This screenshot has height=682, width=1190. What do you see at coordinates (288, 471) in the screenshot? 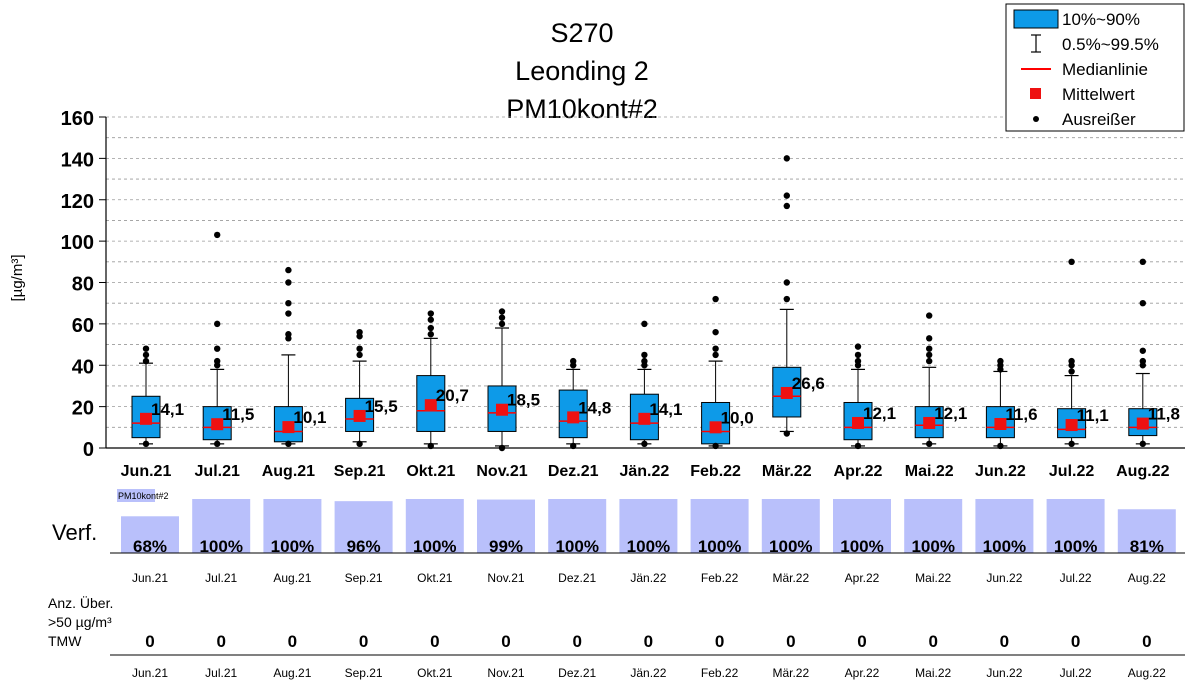
I see `x-tick-label: Aug.21` at bounding box center [288, 471].